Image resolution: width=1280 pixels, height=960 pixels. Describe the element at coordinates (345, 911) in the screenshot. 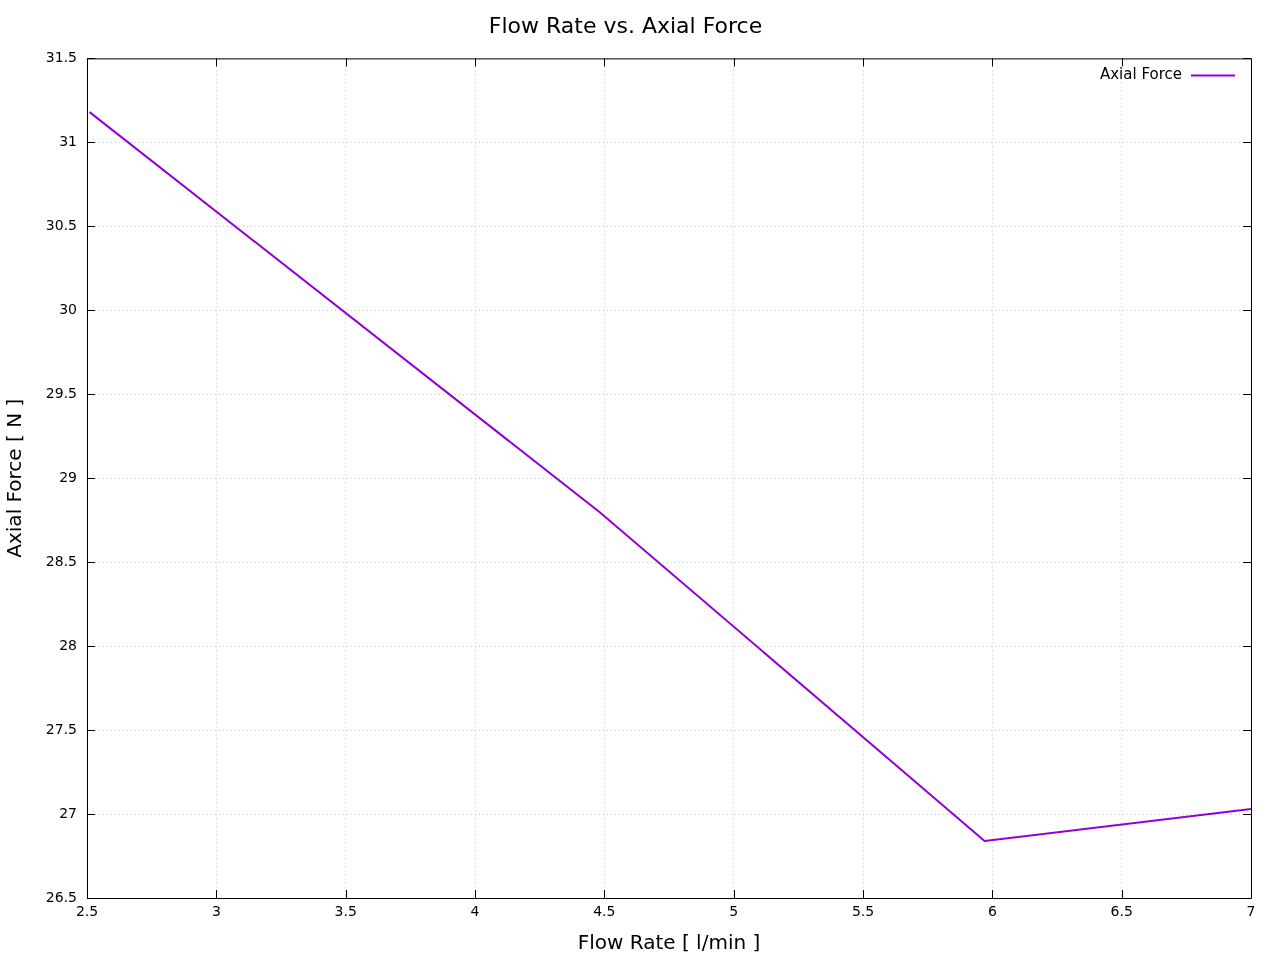

I see `x-tick-label: 3.5` at that location.